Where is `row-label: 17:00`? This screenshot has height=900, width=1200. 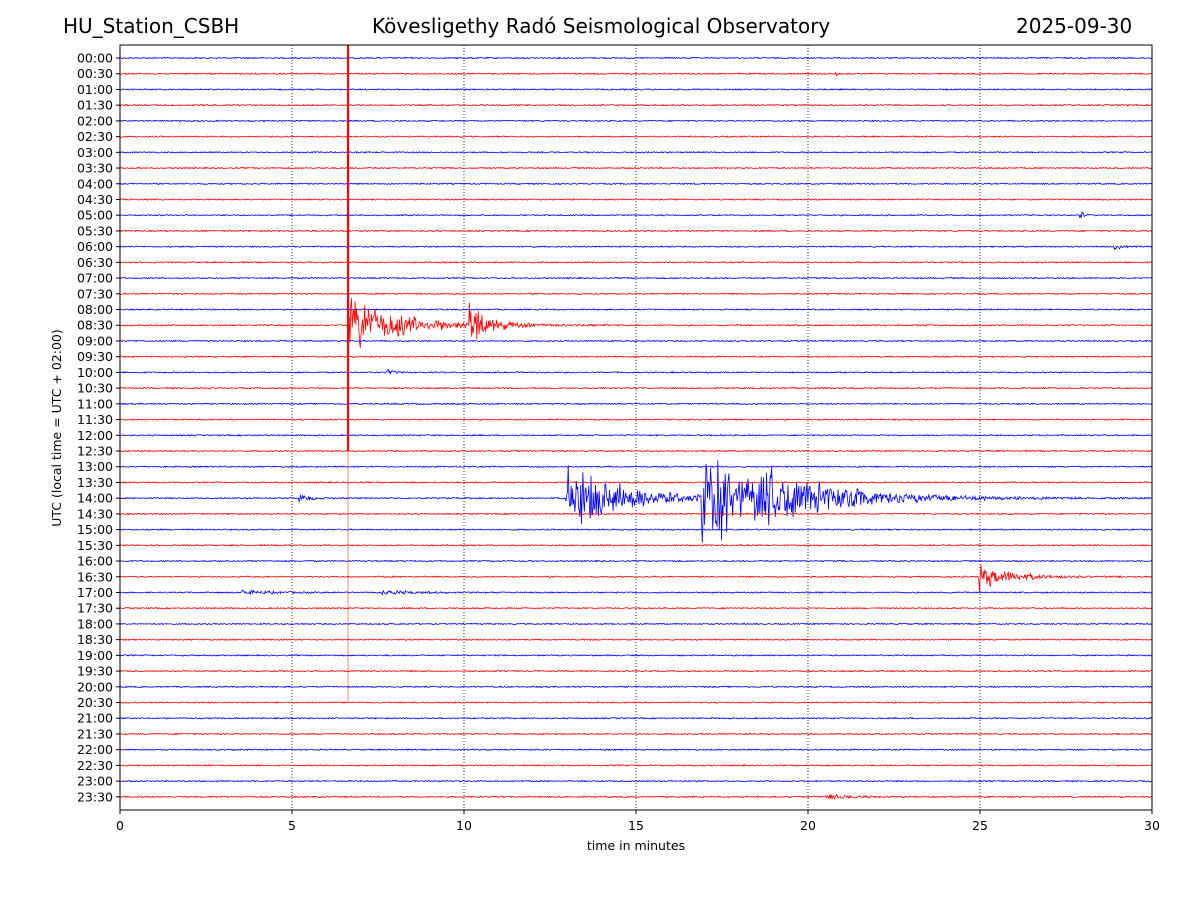
row-label: 17:00 is located at coordinates (95, 592).